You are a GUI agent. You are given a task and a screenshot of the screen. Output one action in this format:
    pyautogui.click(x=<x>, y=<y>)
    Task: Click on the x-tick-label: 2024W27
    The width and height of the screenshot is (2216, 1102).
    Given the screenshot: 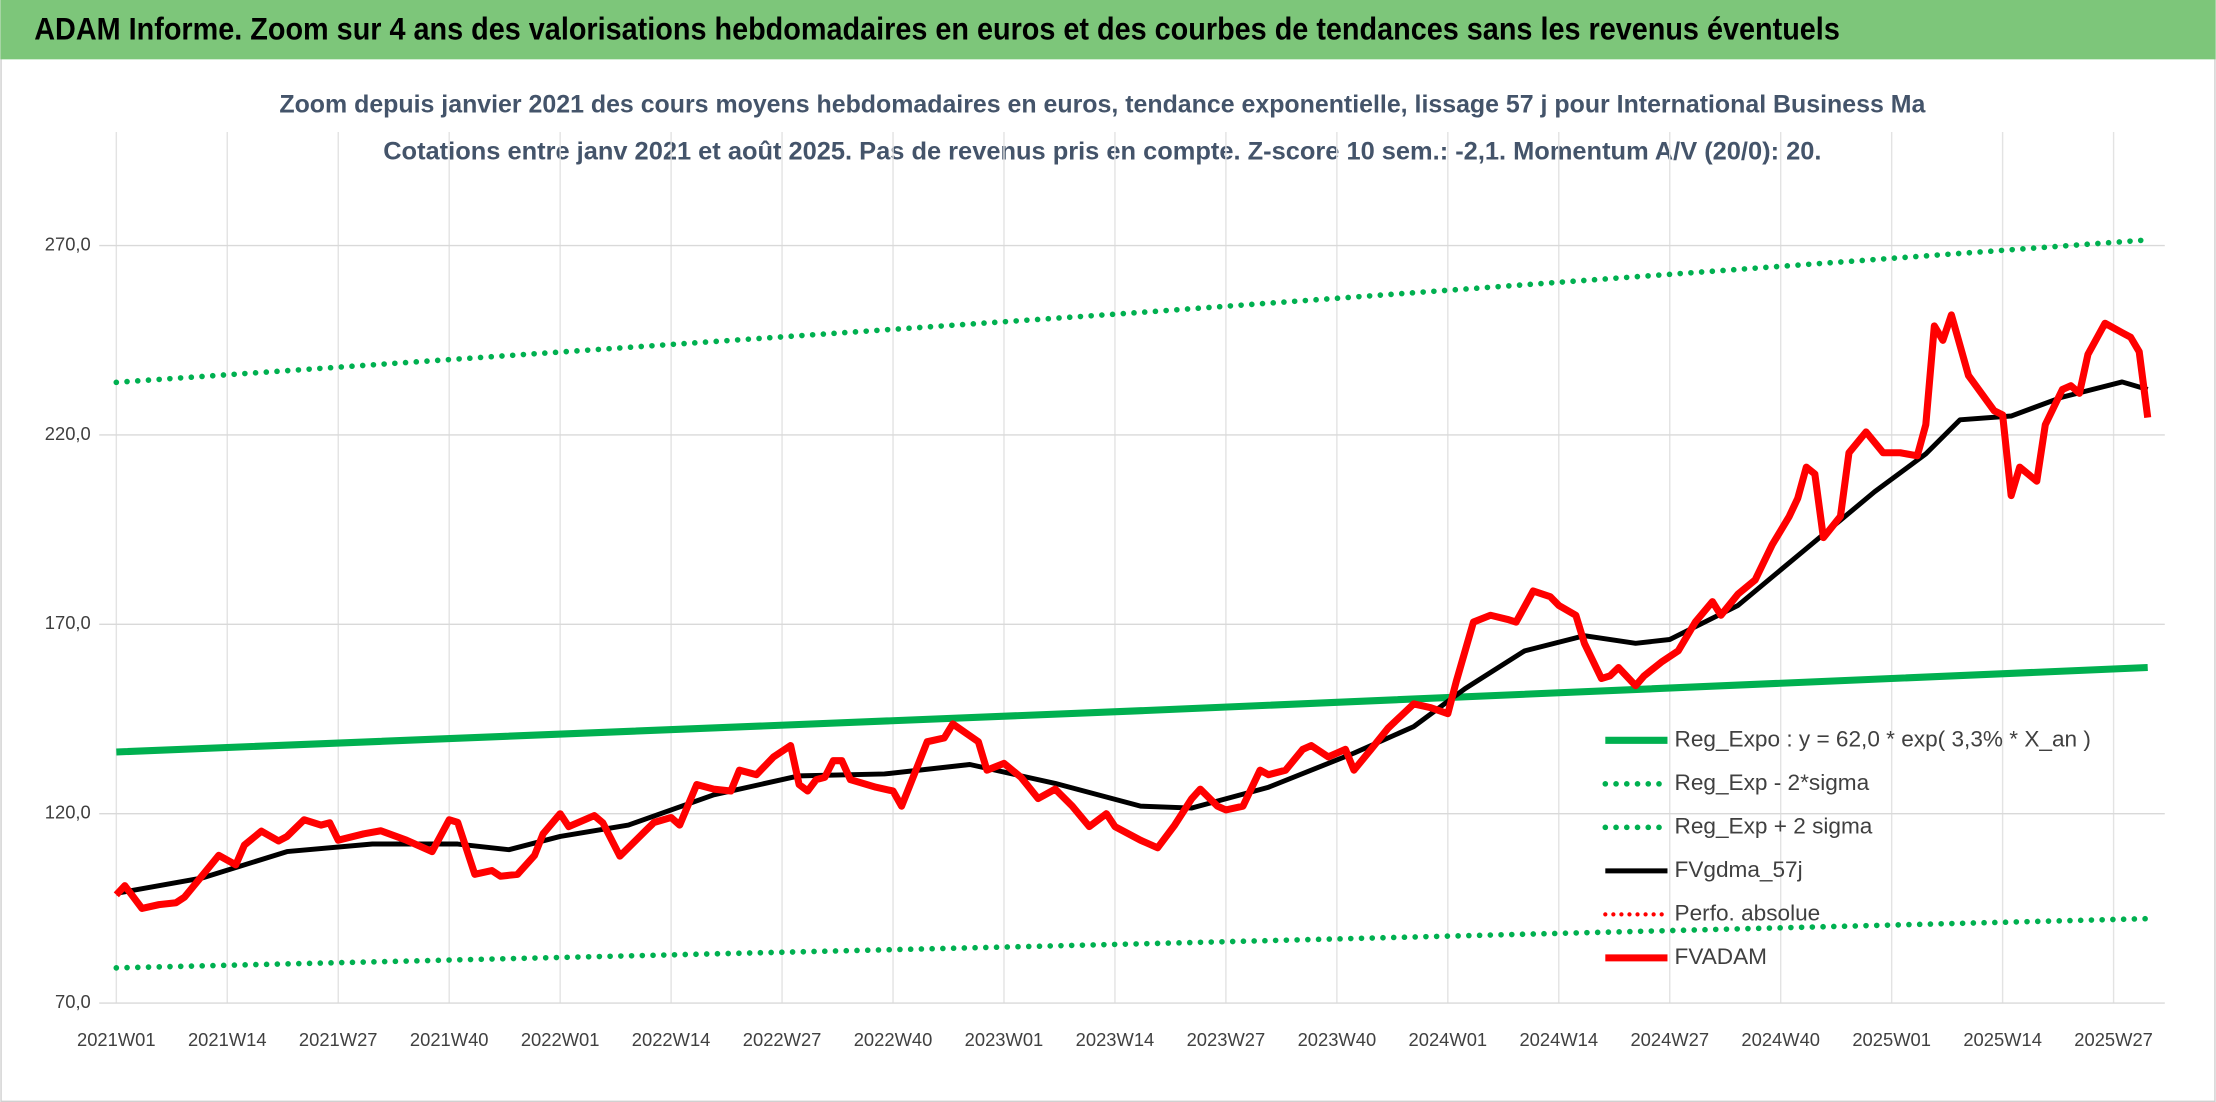 What is the action you would take?
    pyautogui.click(x=1669, y=1039)
    